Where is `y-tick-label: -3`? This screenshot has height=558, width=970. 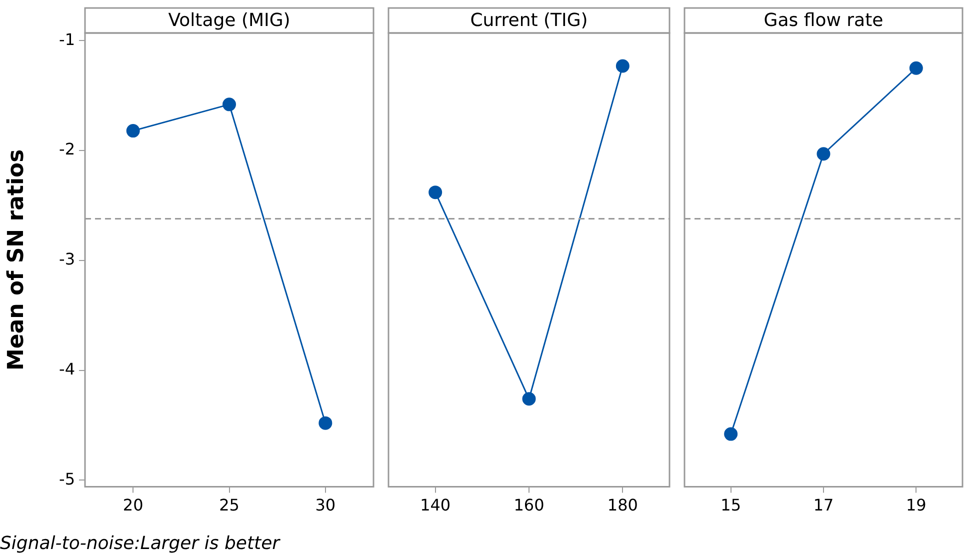
y-tick-label: -3 is located at coordinates (67, 259).